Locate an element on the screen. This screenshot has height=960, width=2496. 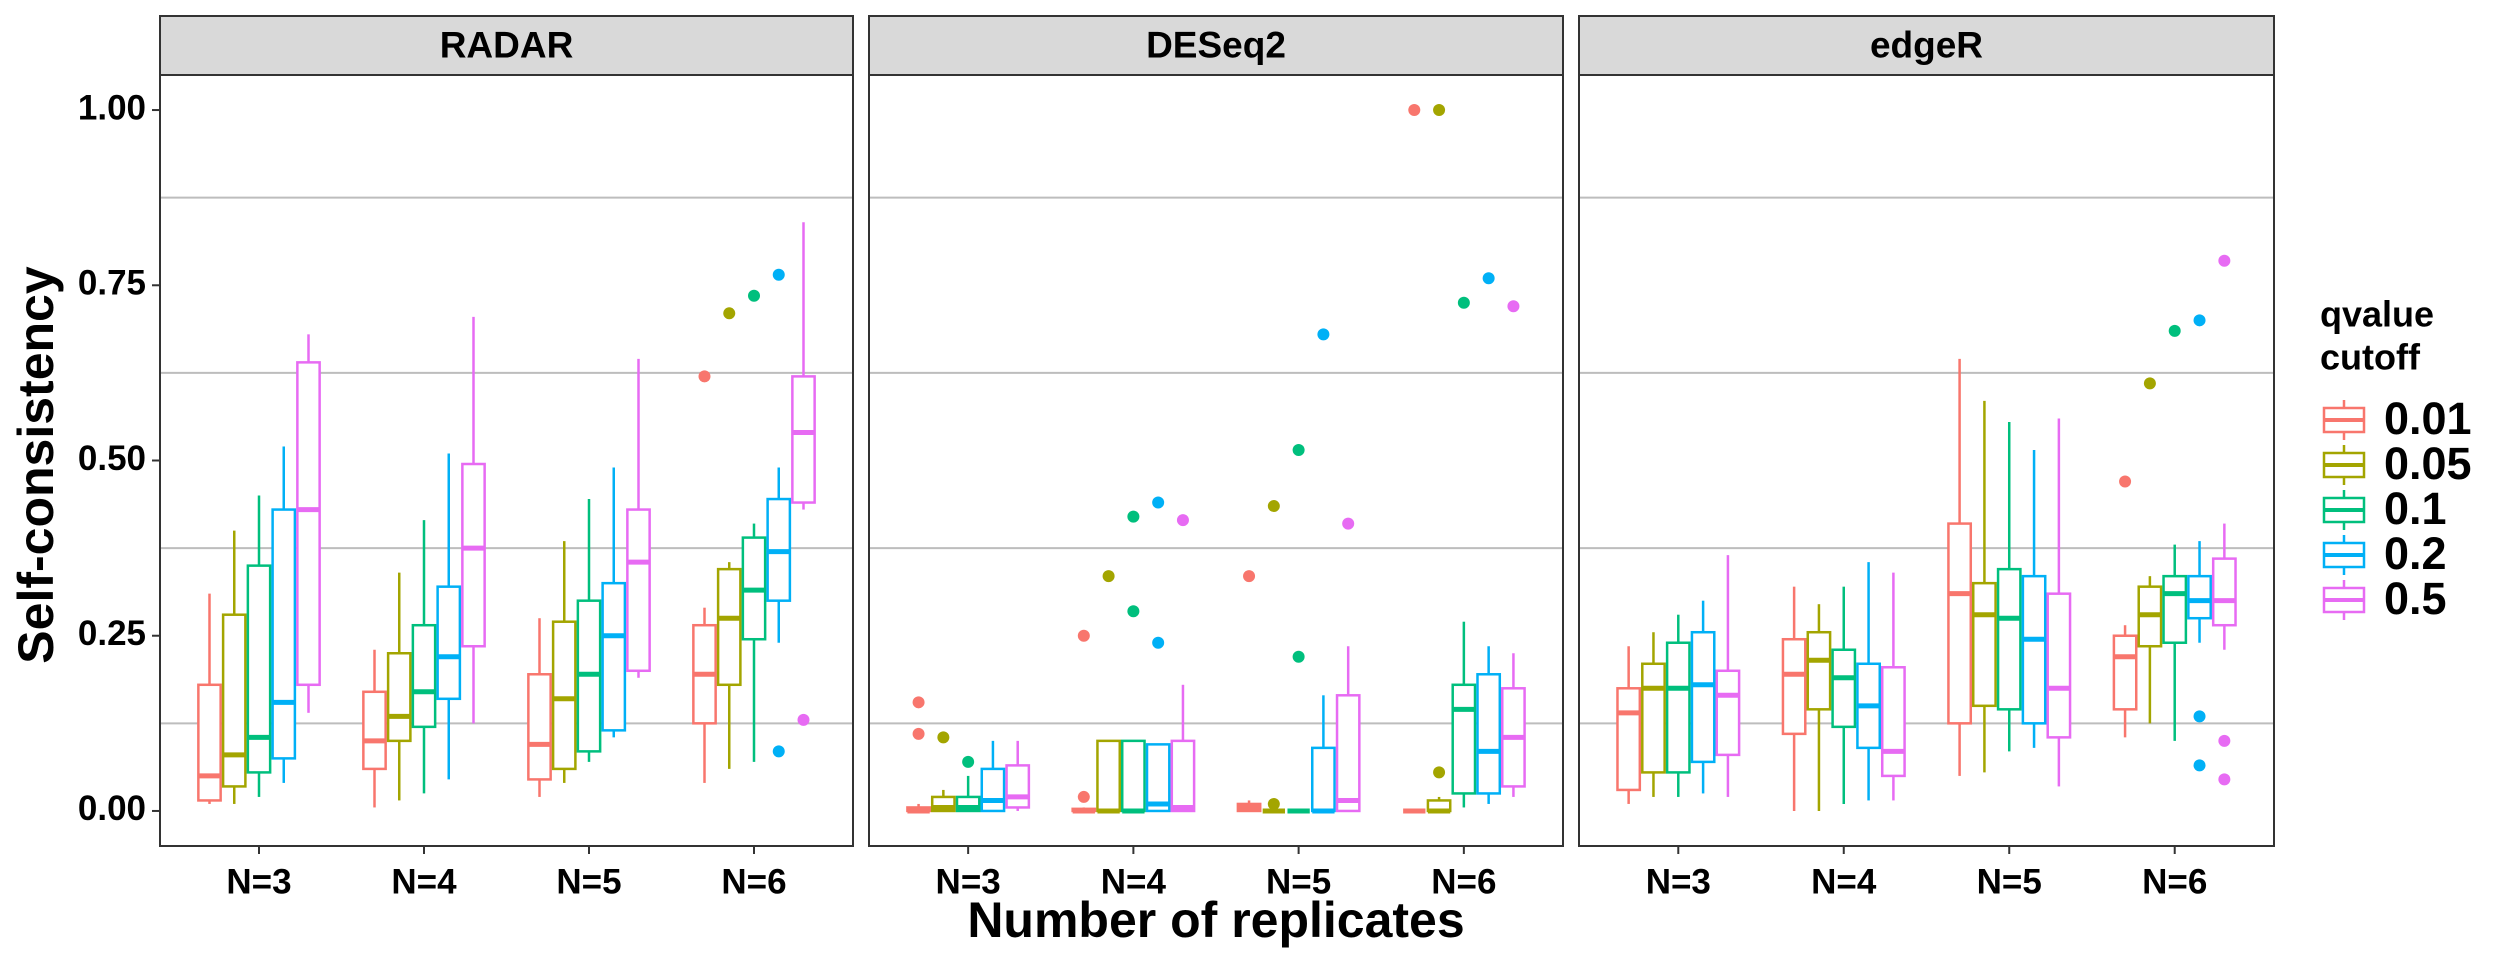
y-axis-title: Self-consistency is located at coordinates (36, 465).